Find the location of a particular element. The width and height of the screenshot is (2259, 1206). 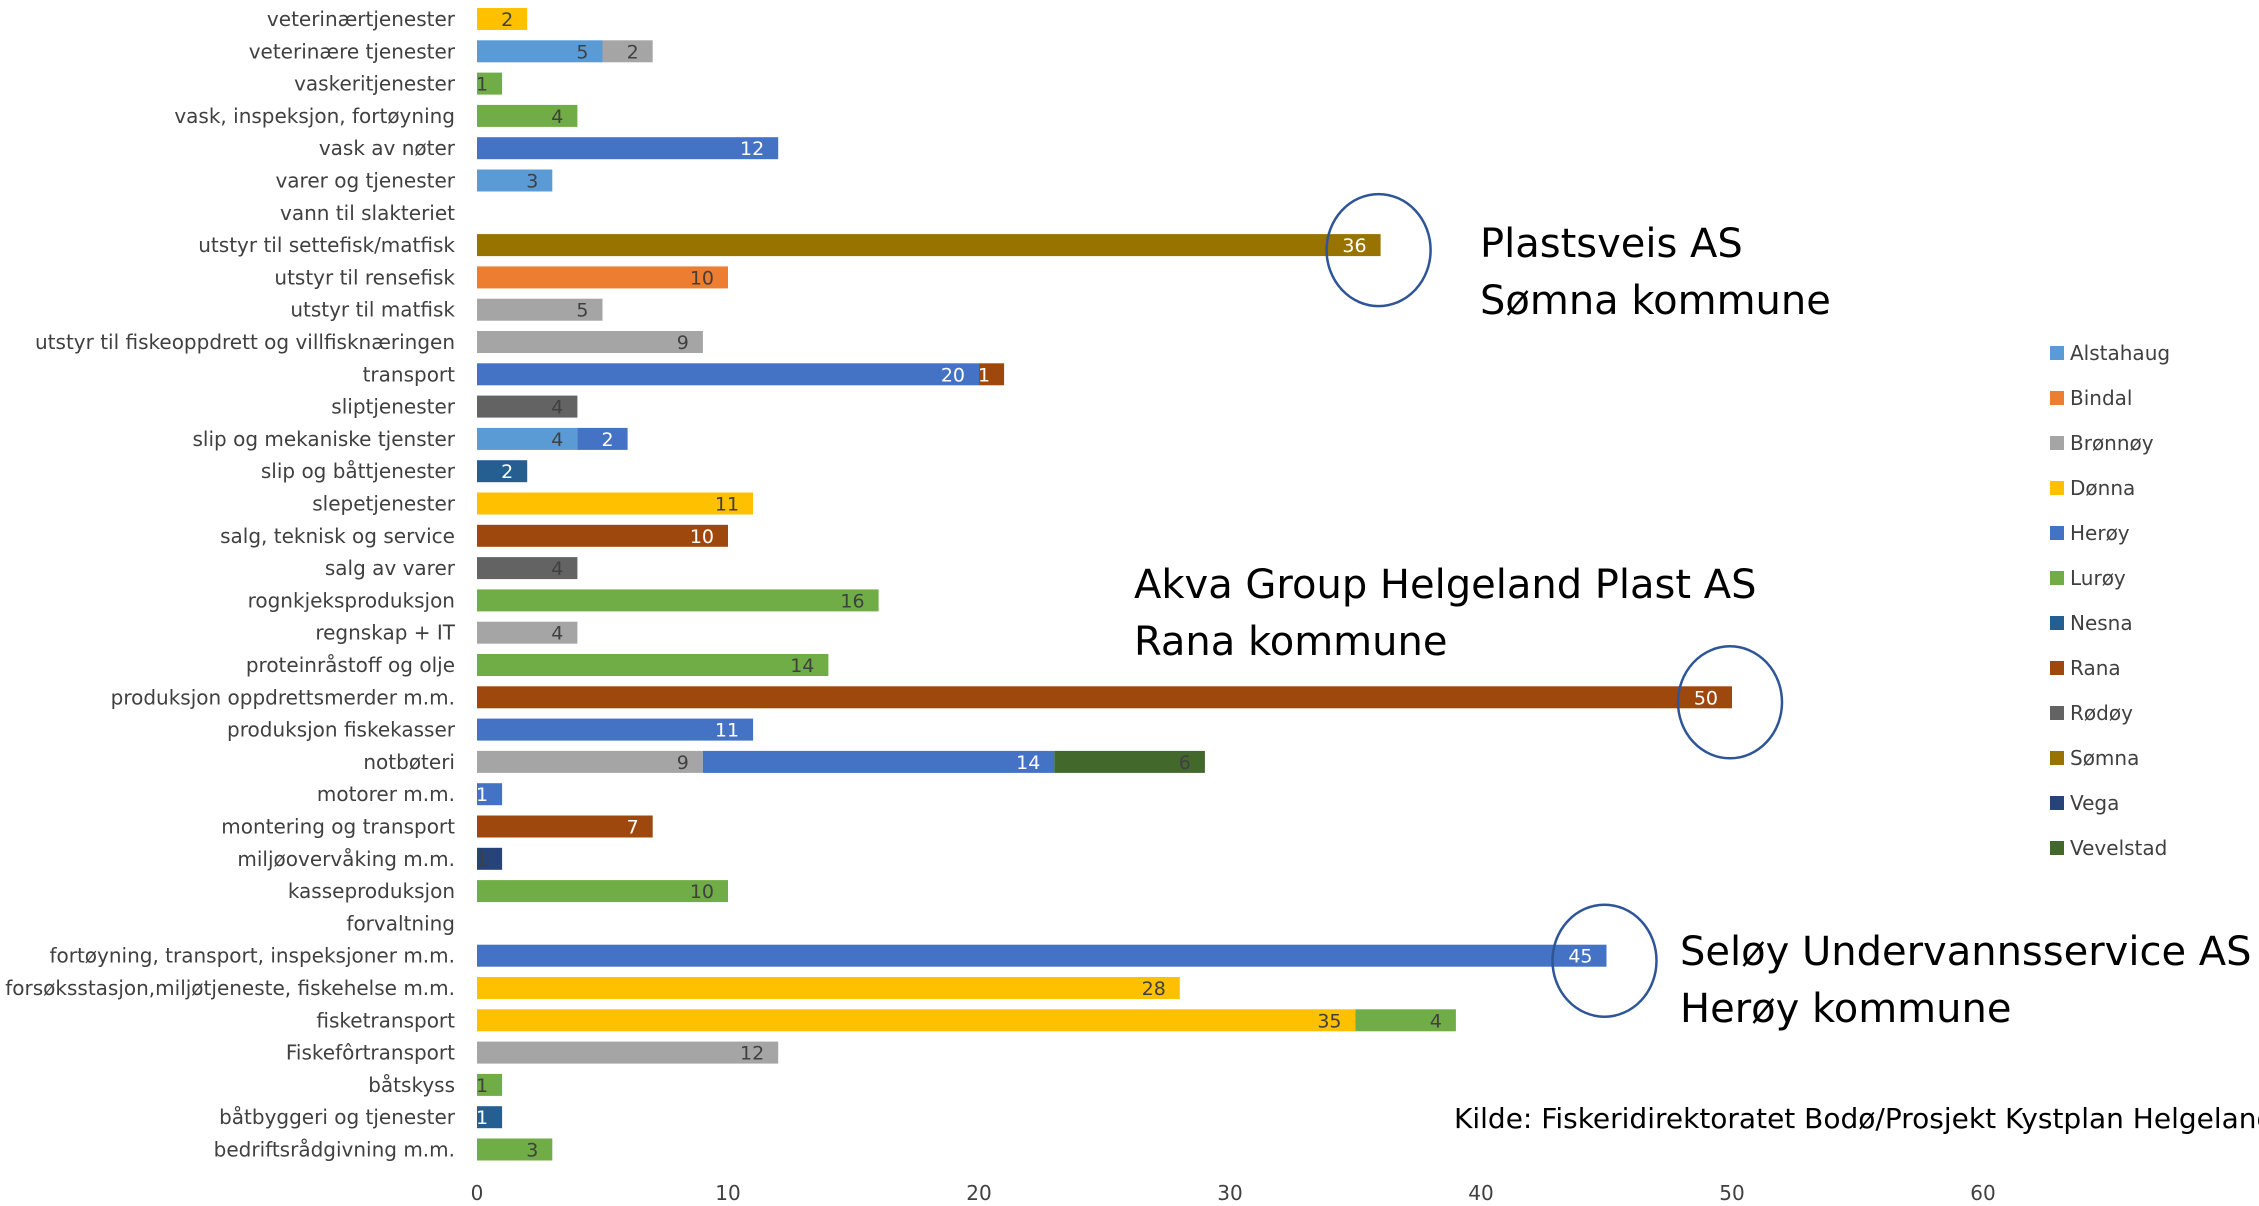

category-label-sliptjenester: sliptjenester is located at coordinates (393, 407).